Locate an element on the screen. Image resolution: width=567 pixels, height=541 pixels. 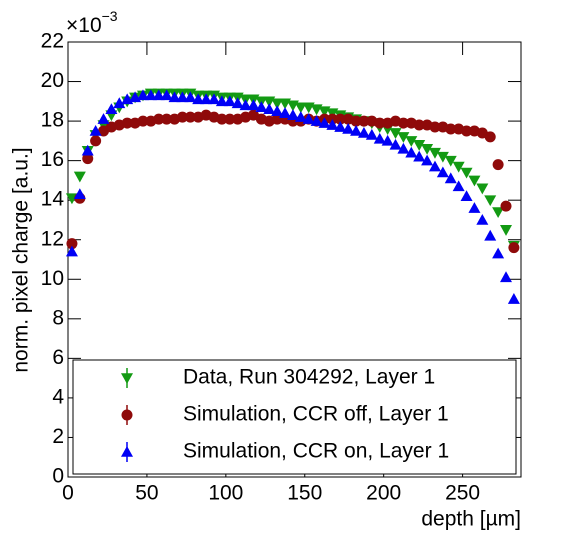
x-tick-label: 0 is located at coordinates (68, 493).